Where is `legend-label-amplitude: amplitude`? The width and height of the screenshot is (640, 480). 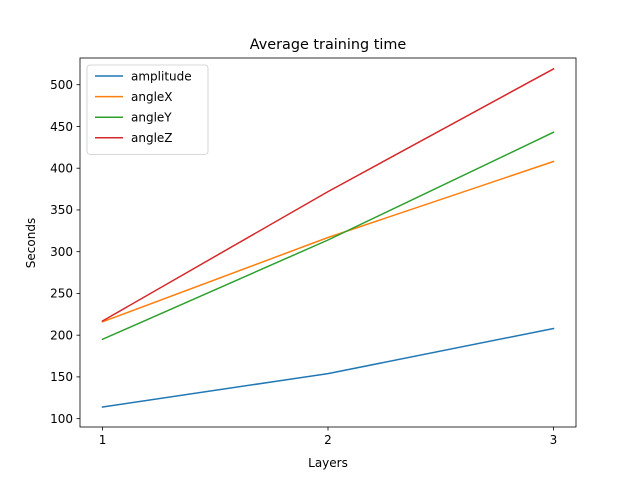
legend-label-amplitude: amplitude is located at coordinates (161, 76).